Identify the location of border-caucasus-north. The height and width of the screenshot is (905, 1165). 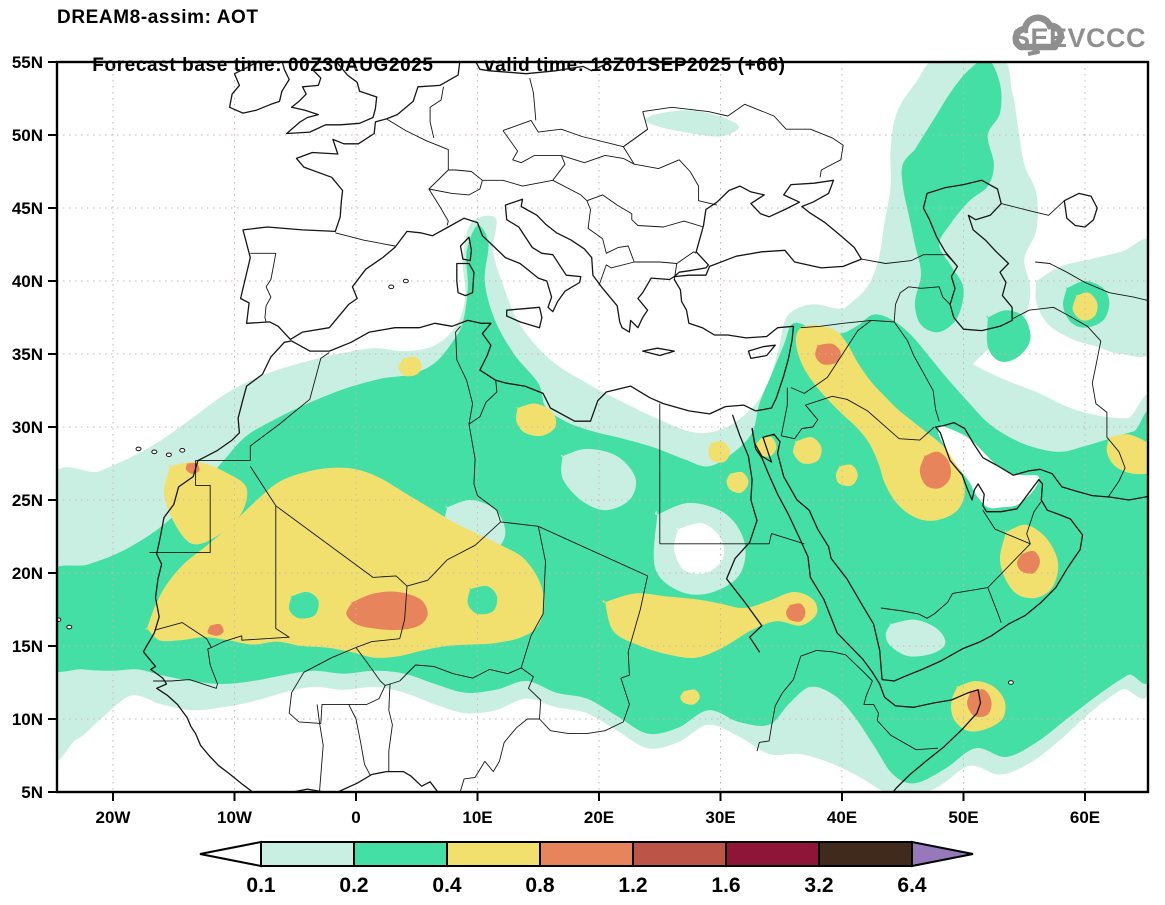
(908, 259).